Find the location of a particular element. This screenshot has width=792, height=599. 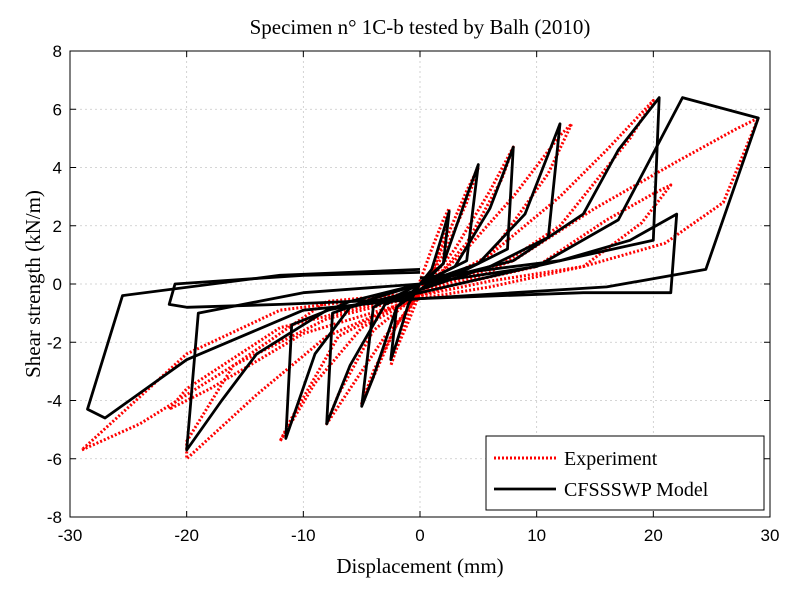

legend: Experiment CFSSSWP Model is located at coordinates (625, 473).